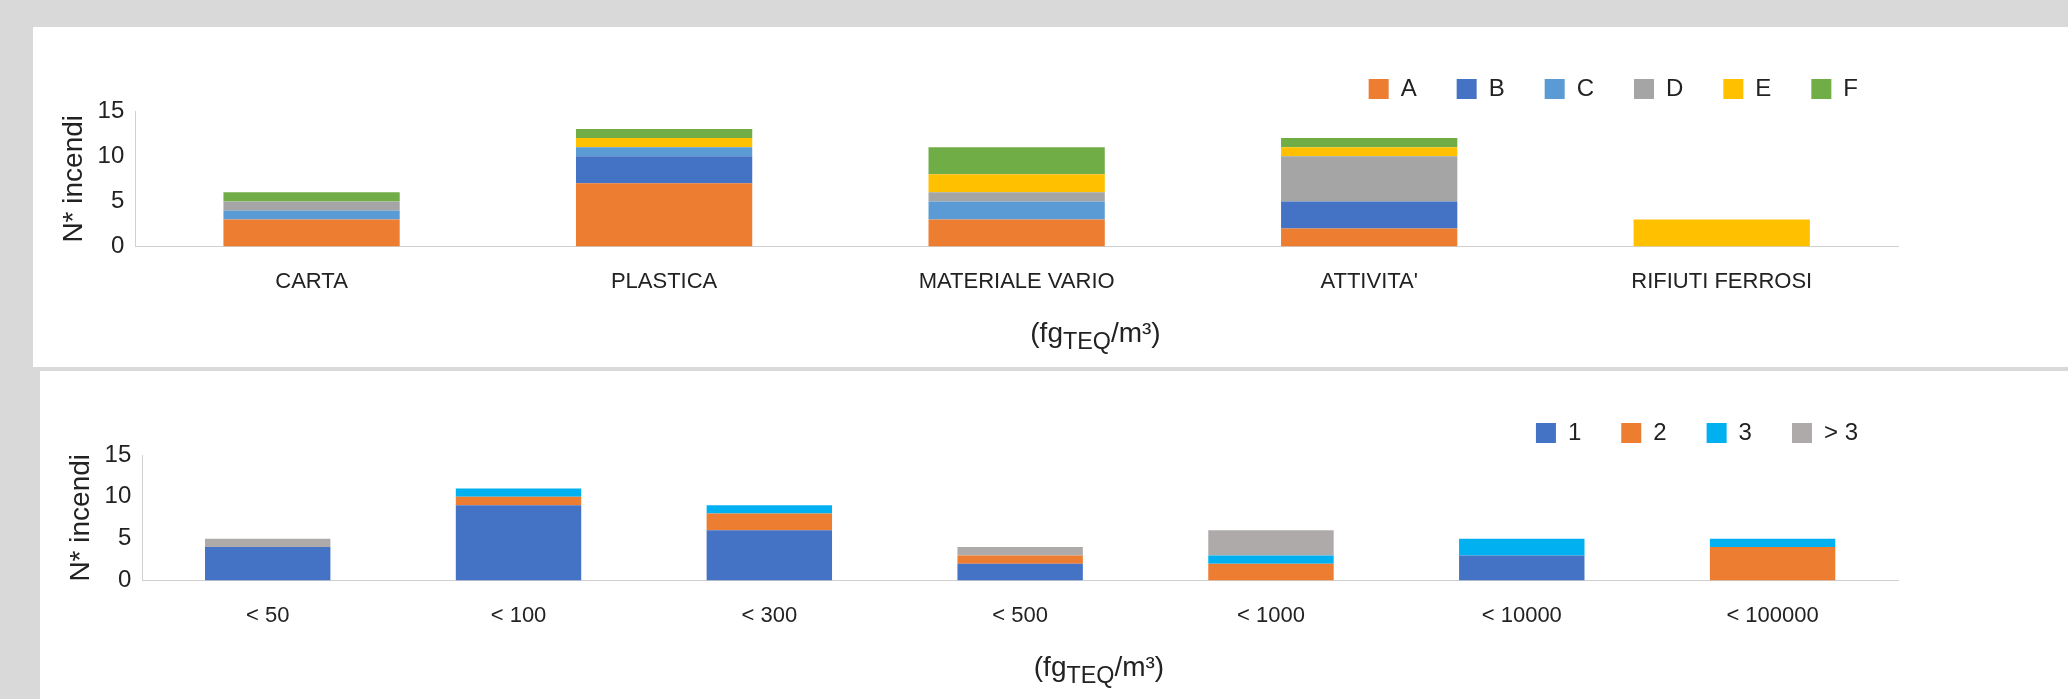  Describe the element at coordinates (1745, 431) in the screenshot. I see `legend-label: 3` at that location.